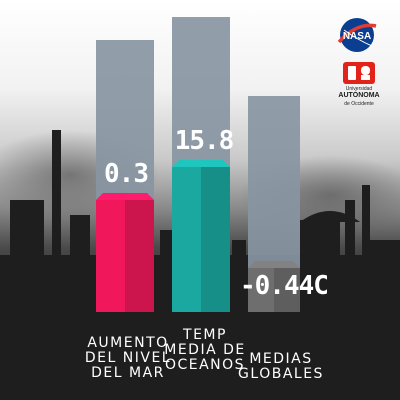 The image size is (400, 400). I want to click on bar-top-sea-level, so click(125, 196).